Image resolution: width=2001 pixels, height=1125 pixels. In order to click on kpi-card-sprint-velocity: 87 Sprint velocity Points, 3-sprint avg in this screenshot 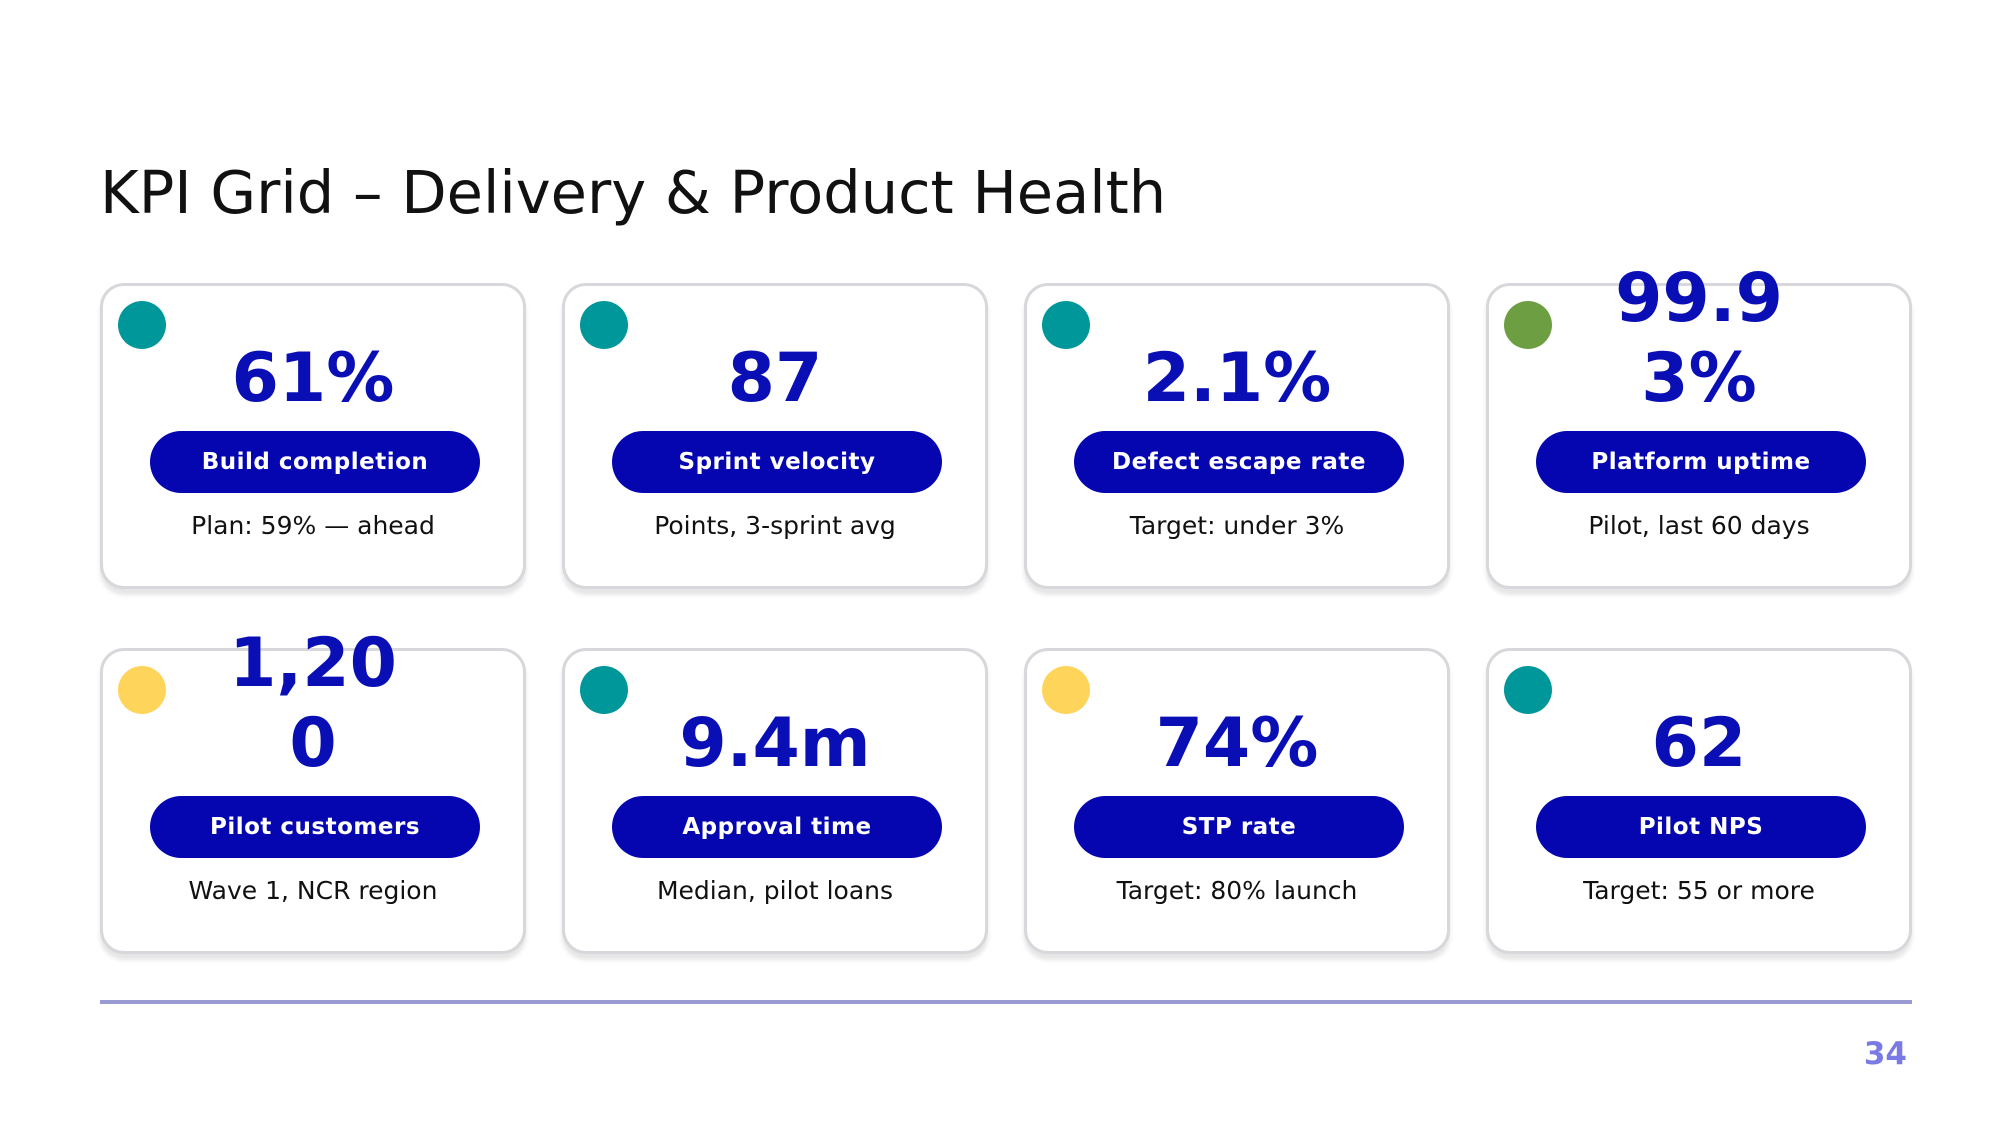, I will do `click(775, 436)`.